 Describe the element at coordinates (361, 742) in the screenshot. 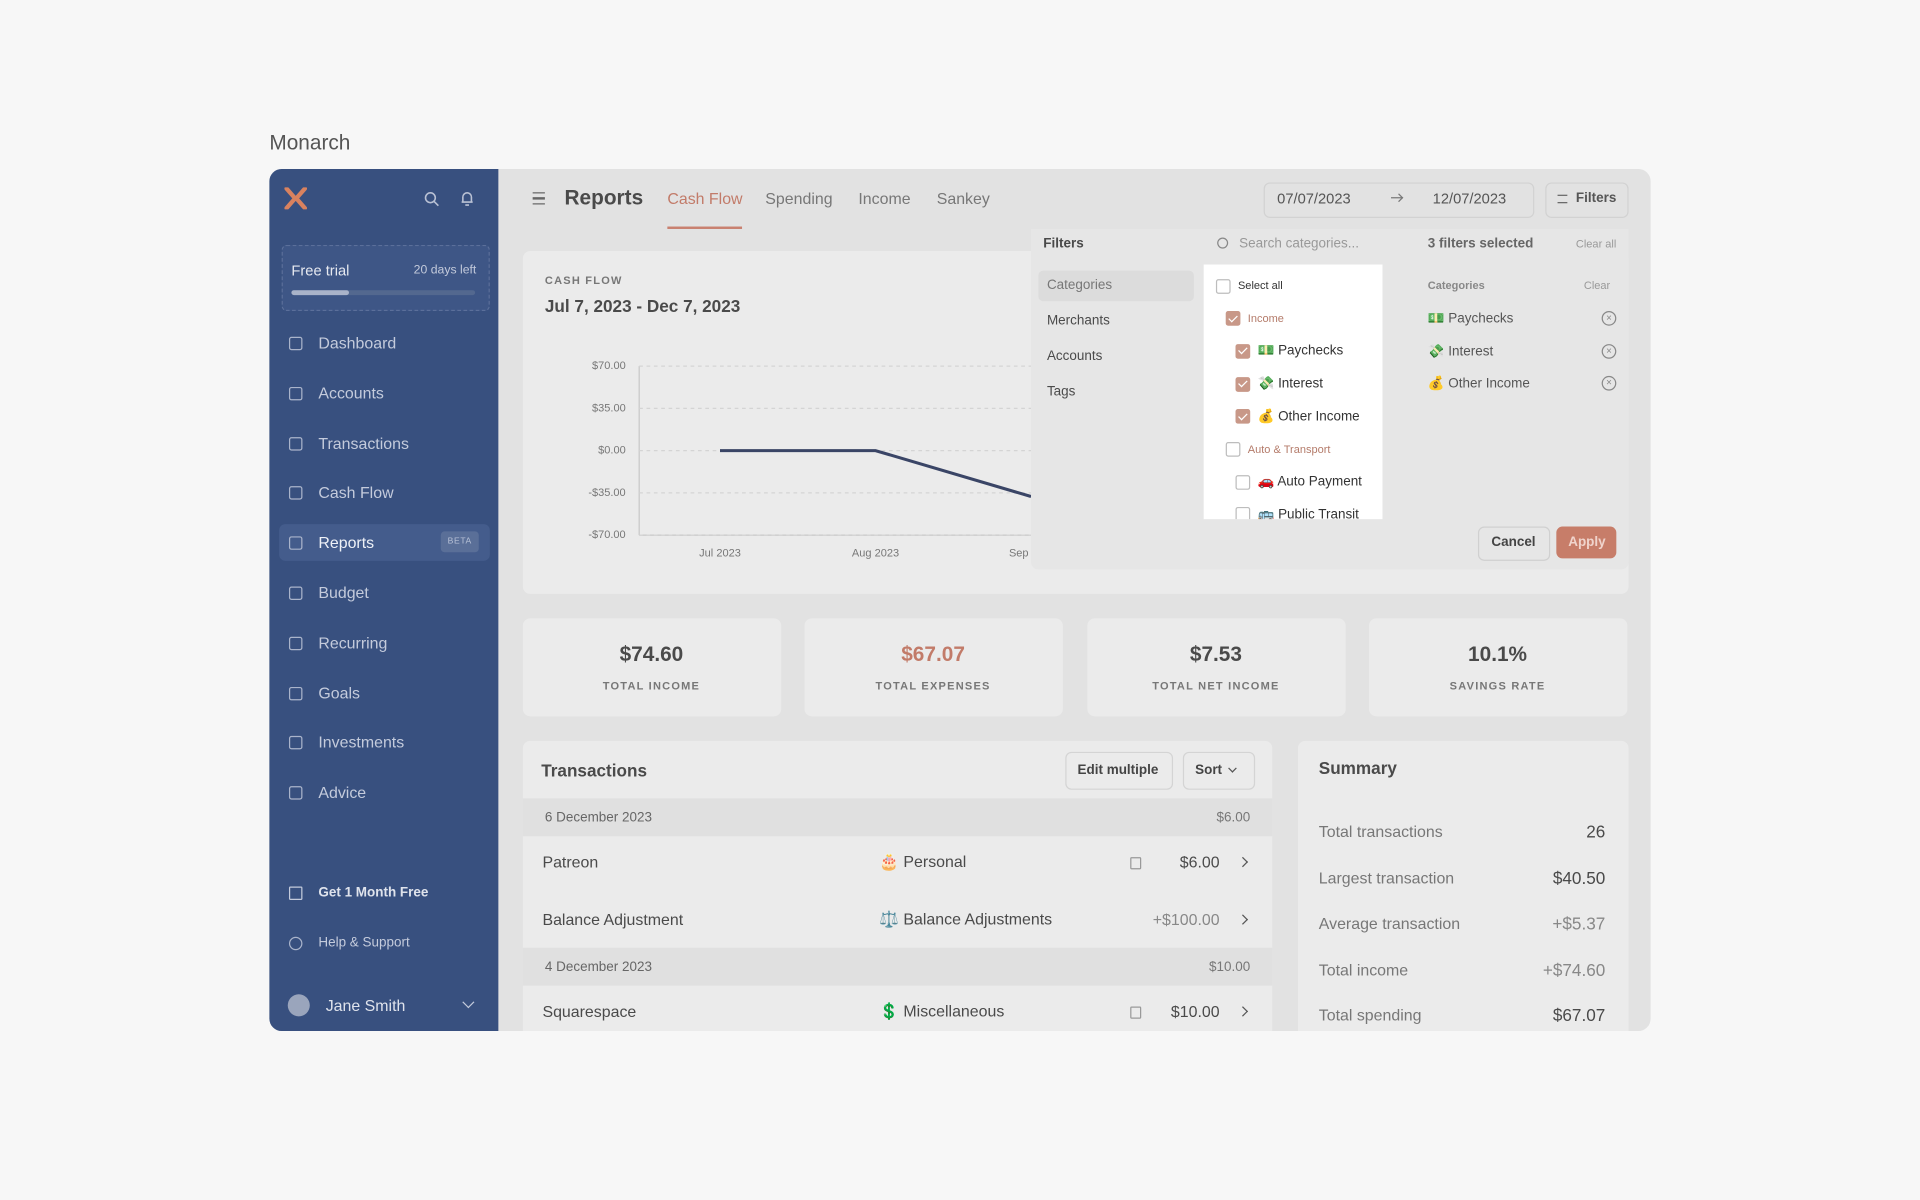

I see `nav-item: Investments` at that location.